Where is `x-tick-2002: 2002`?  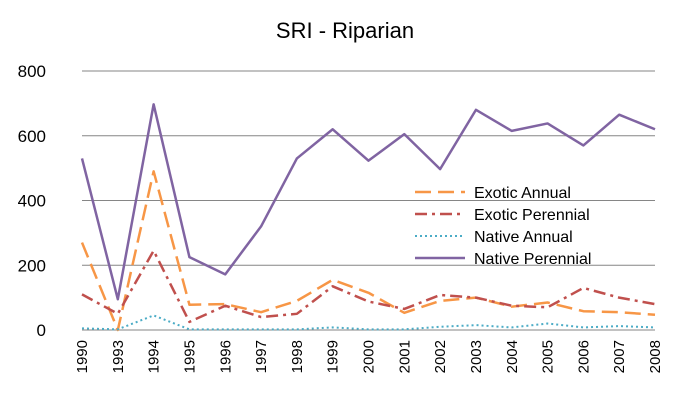
x-tick-2002: 2002 is located at coordinates (440, 356).